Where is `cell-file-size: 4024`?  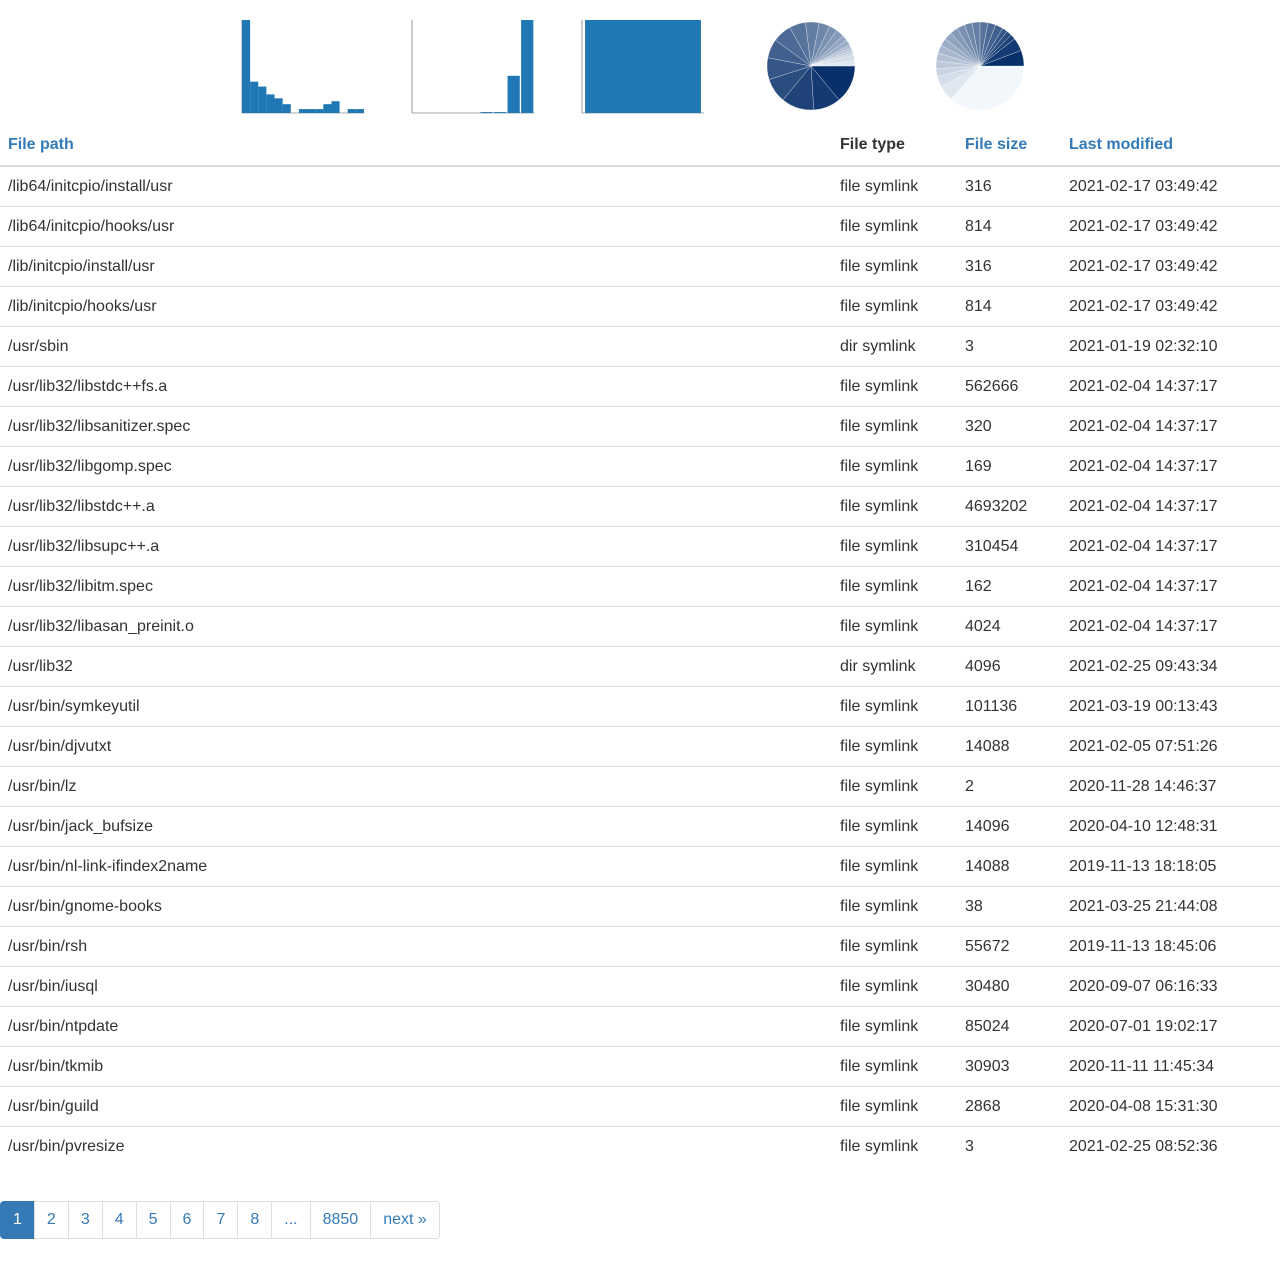
cell-file-size: 4024 is located at coordinates (1009, 626).